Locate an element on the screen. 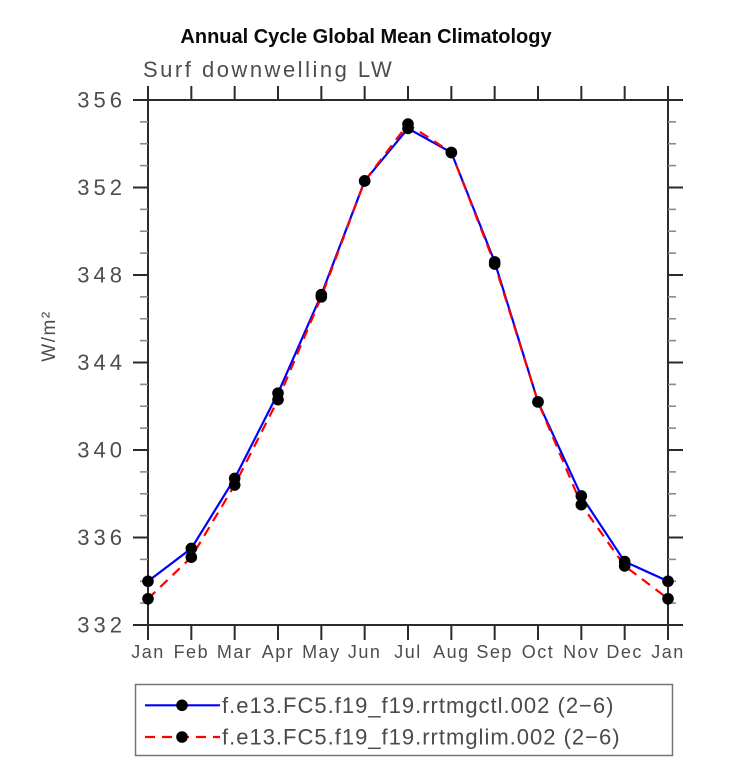 This screenshot has height=761, width=733. x-axis-tick-label: Dec is located at coordinates (624, 652).